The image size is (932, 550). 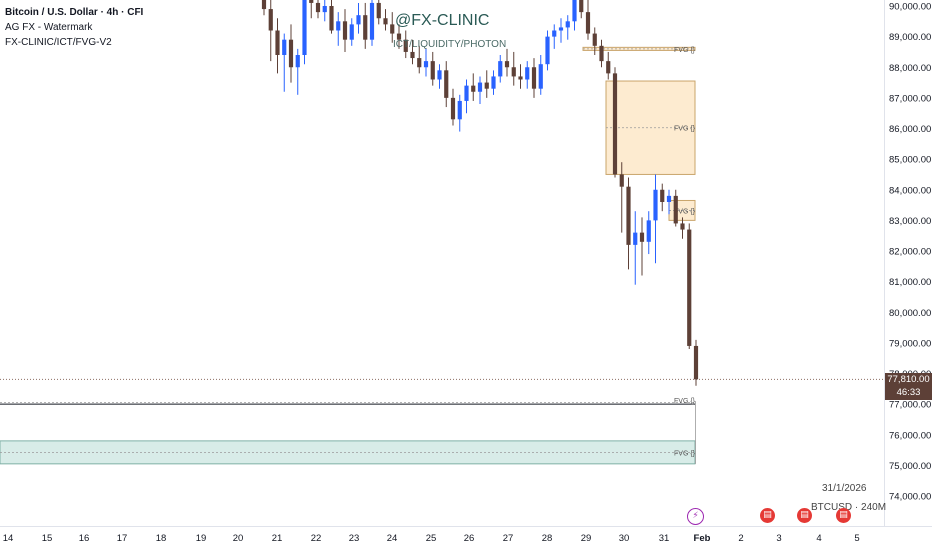 I want to click on last-price-value: 77,810.00, so click(x=908, y=379).